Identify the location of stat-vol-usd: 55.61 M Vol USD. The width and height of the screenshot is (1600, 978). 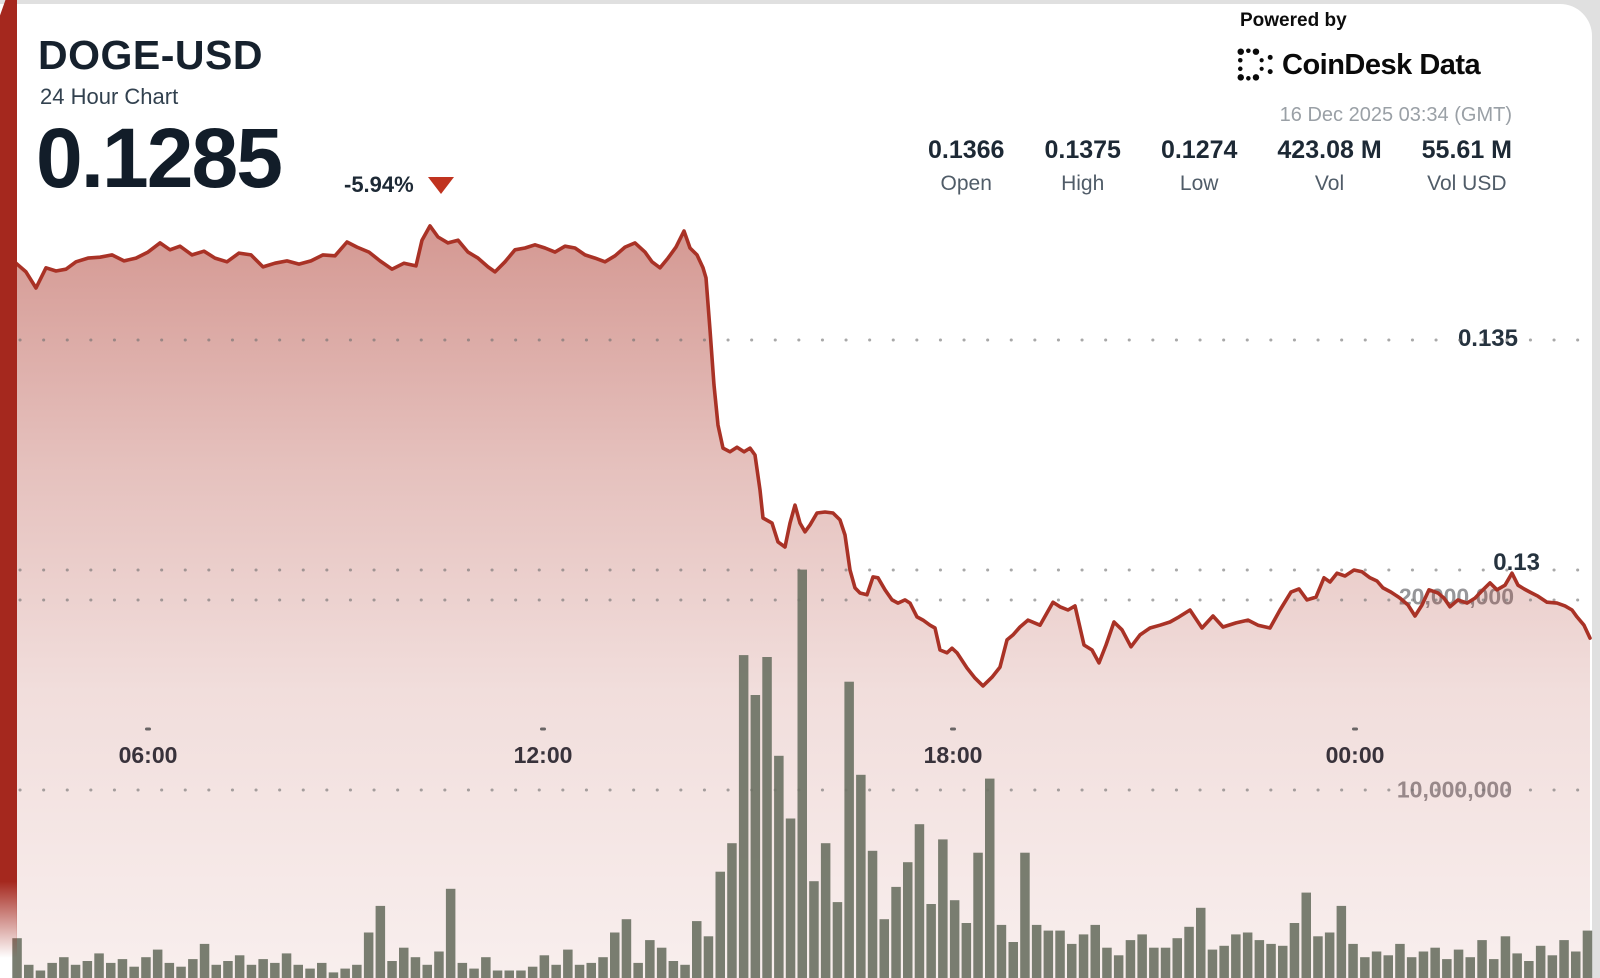
(1467, 166).